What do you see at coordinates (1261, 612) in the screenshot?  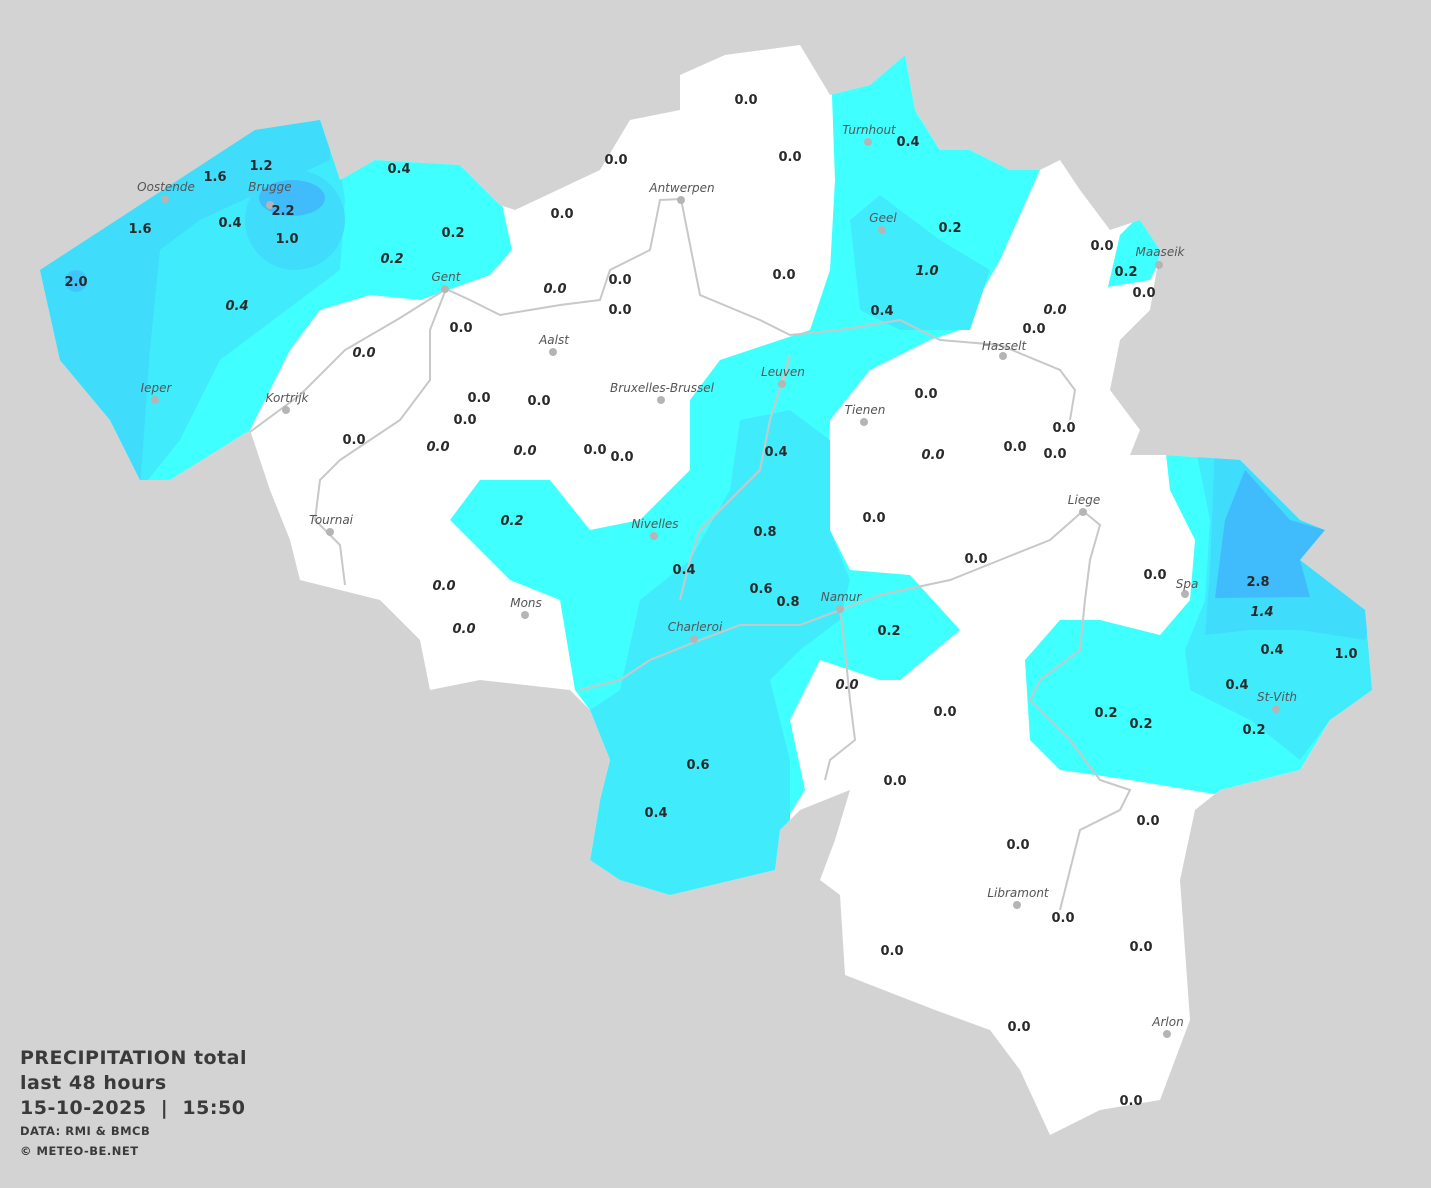 I see `station-value: 1.4` at bounding box center [1261, 612].